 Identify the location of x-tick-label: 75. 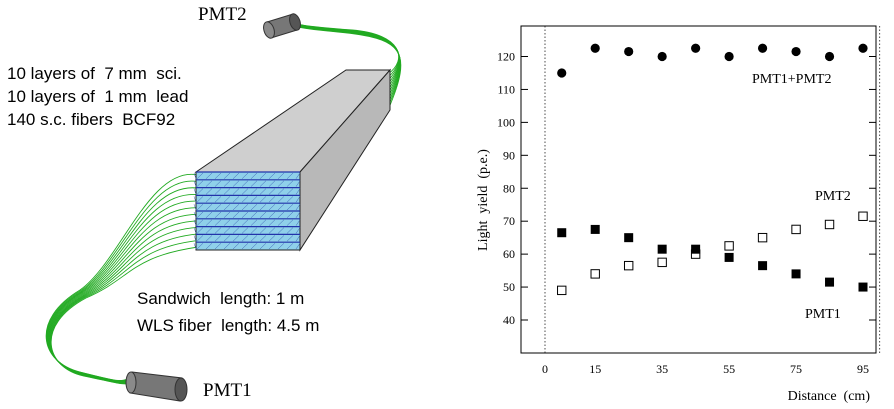
(796, 369).